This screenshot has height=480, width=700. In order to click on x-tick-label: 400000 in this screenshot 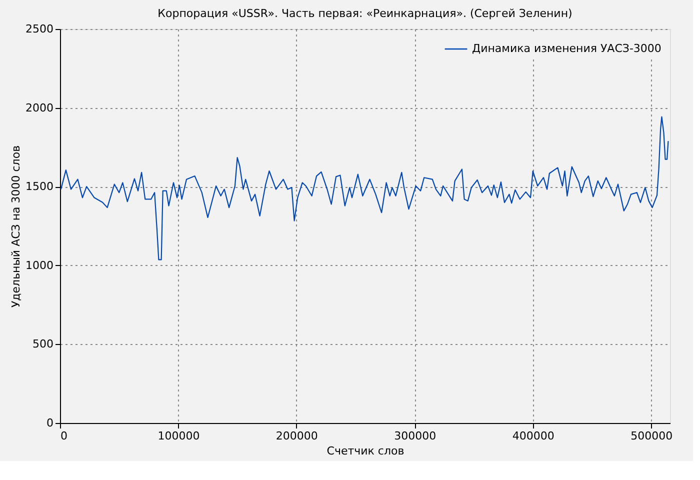, I will do `click(533, 436)`.